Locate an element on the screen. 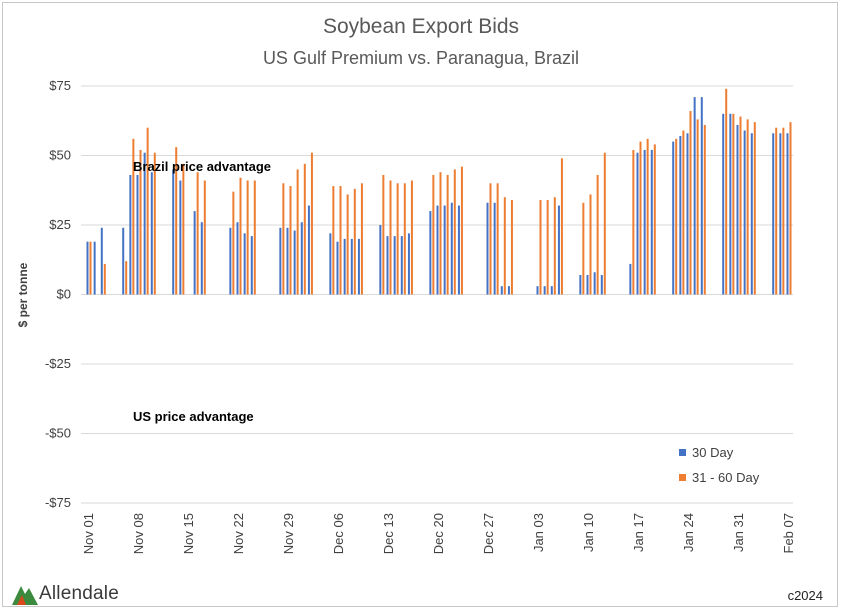 The height and width of the screenshot is (611, 842). allendale-logo-mark-icon is located at coordinates (25, 595).